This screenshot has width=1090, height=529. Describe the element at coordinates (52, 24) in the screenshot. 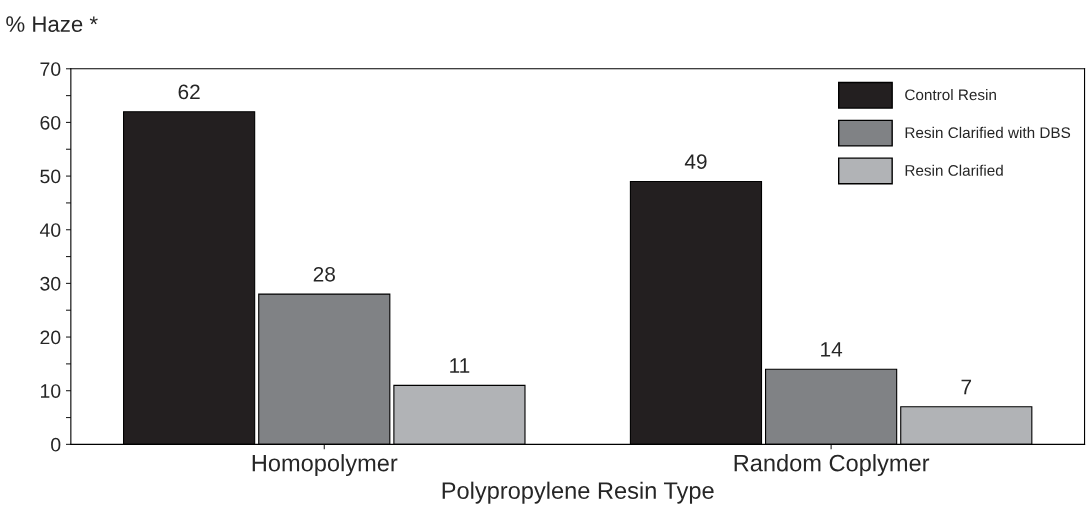

I see `y-axis-title: % Haze *` at that location.